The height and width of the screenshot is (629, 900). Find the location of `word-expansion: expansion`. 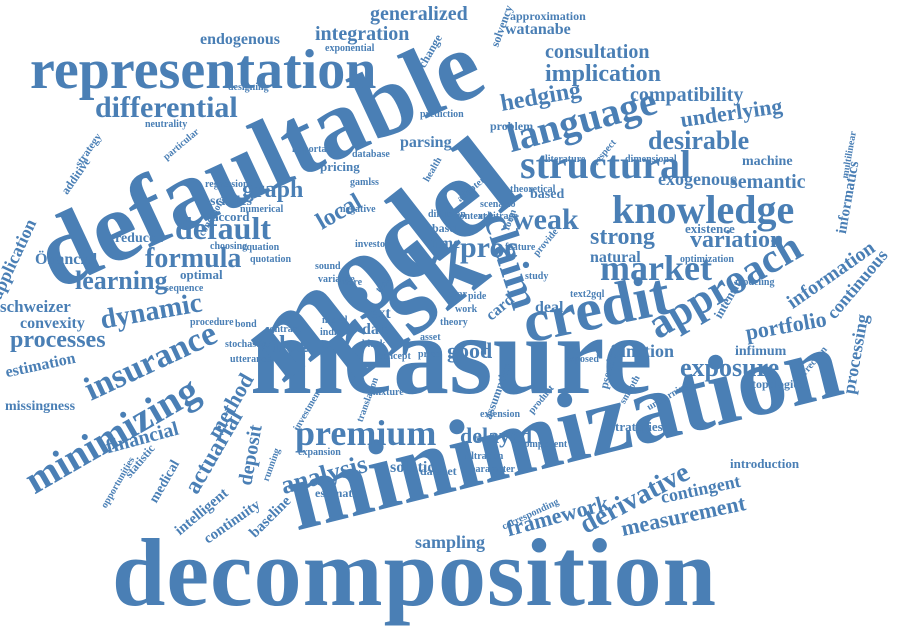

word-expansion: expansion is located at coordinates (319, 452).